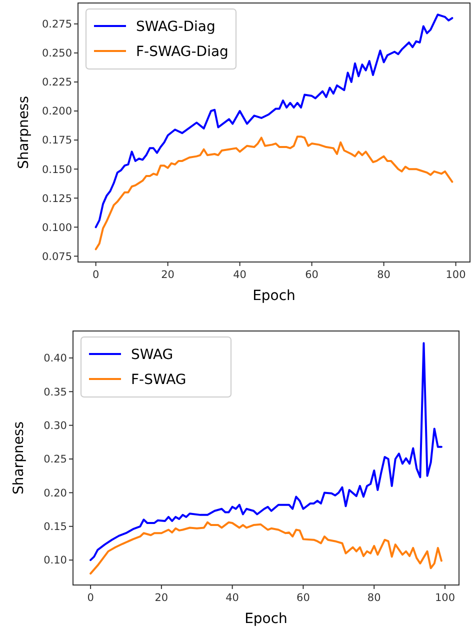 Image resolution: width=474 pixels, height=631 pixels. Describe the element at coordinates (55, 358) in the screenshot. I see `y-tick-label: 0.40` at that location.